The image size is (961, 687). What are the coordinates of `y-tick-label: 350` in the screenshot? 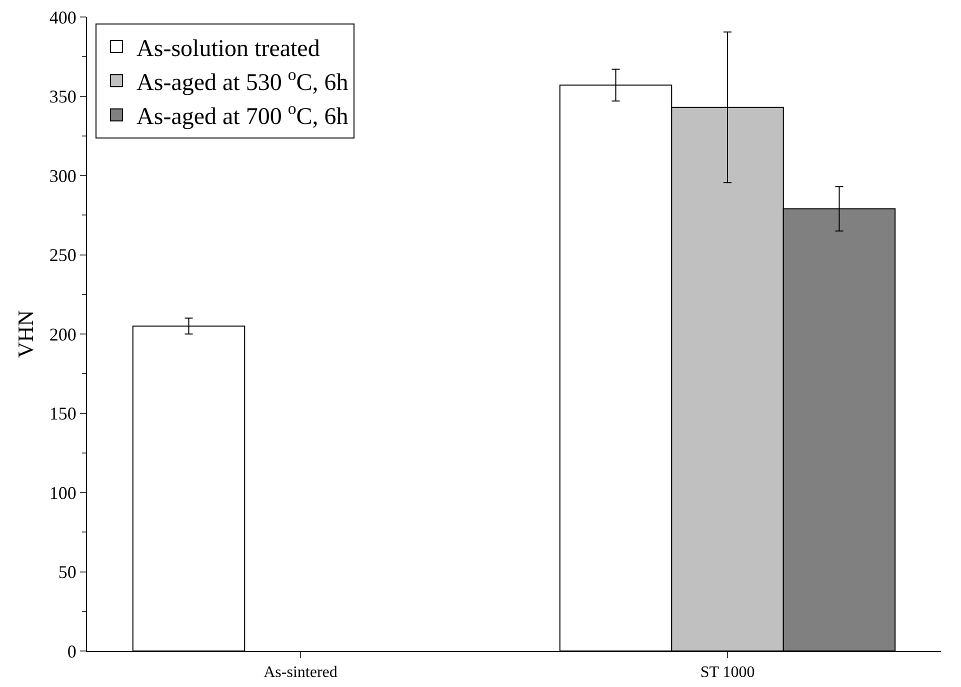 It's located at (62, 96).